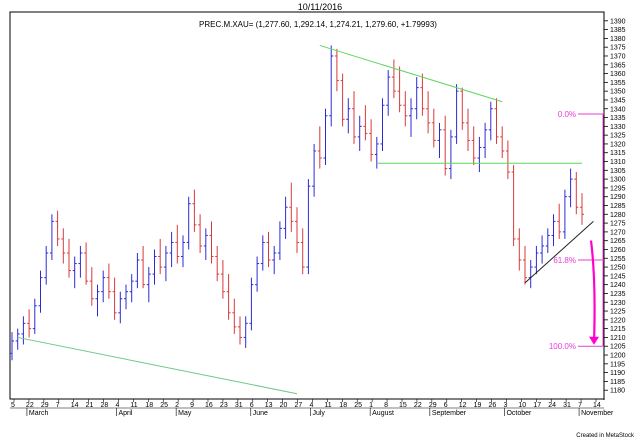  I want to click on y-tick-label: 1195, so click(617, 364).